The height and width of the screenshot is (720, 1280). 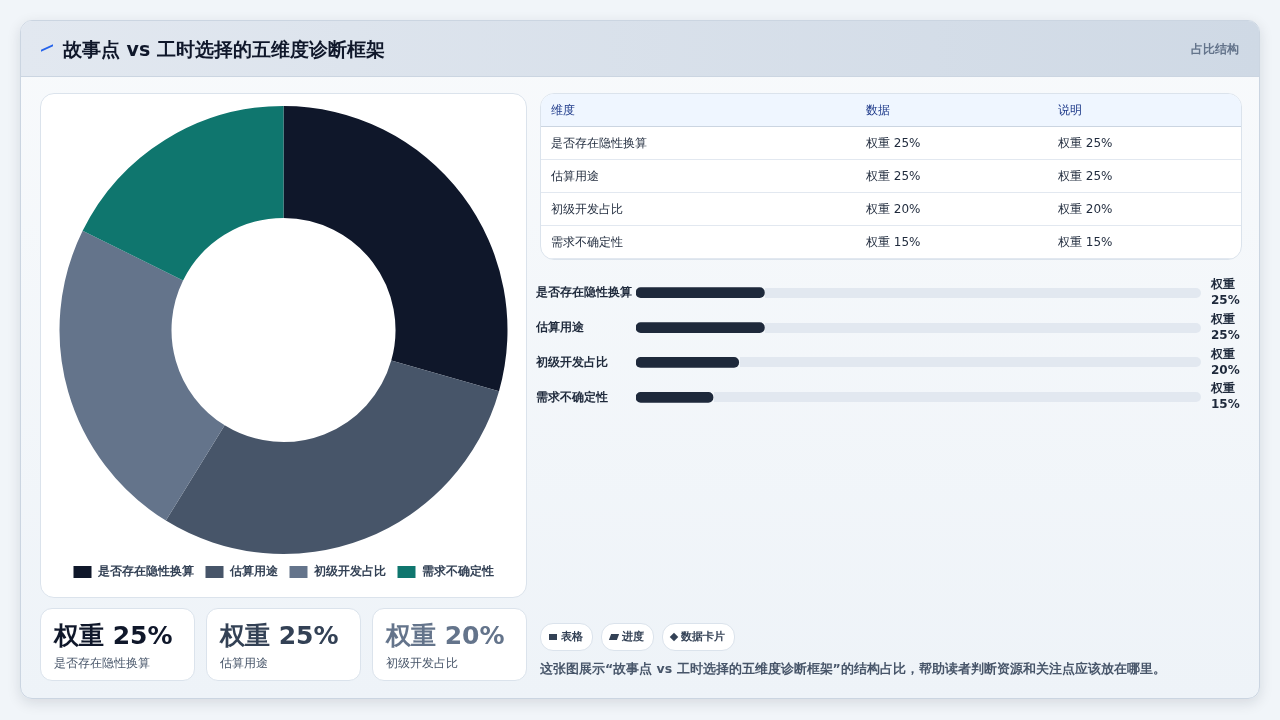 I want to click on text: 故事点 vs 工时选择的五维度诊断框架, so click(x=224, y=49).